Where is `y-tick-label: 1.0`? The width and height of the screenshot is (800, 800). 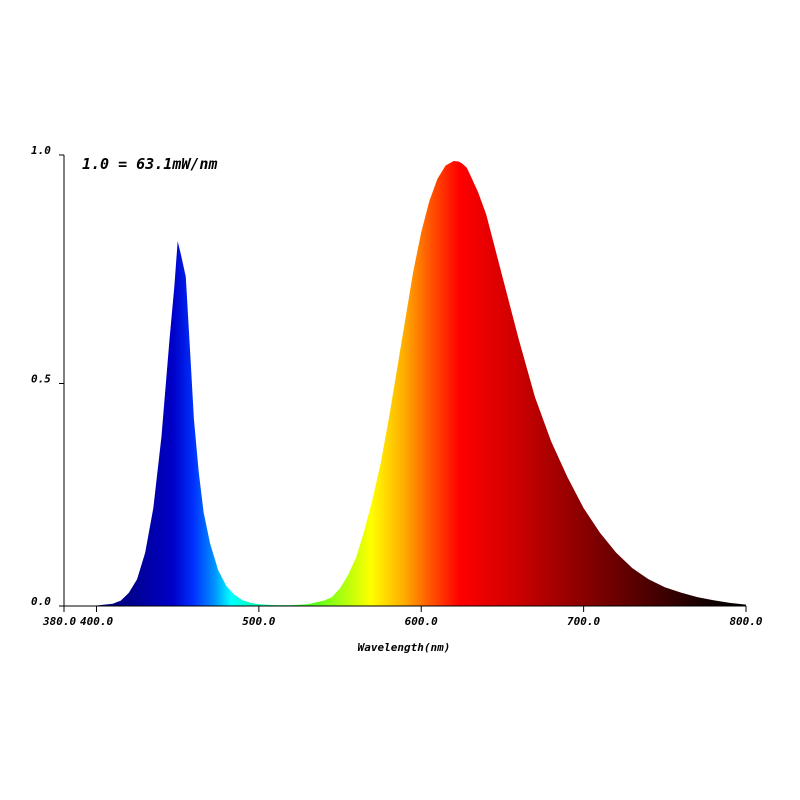
y-tick-label: 1.0 is located at coordinates (41, 150).